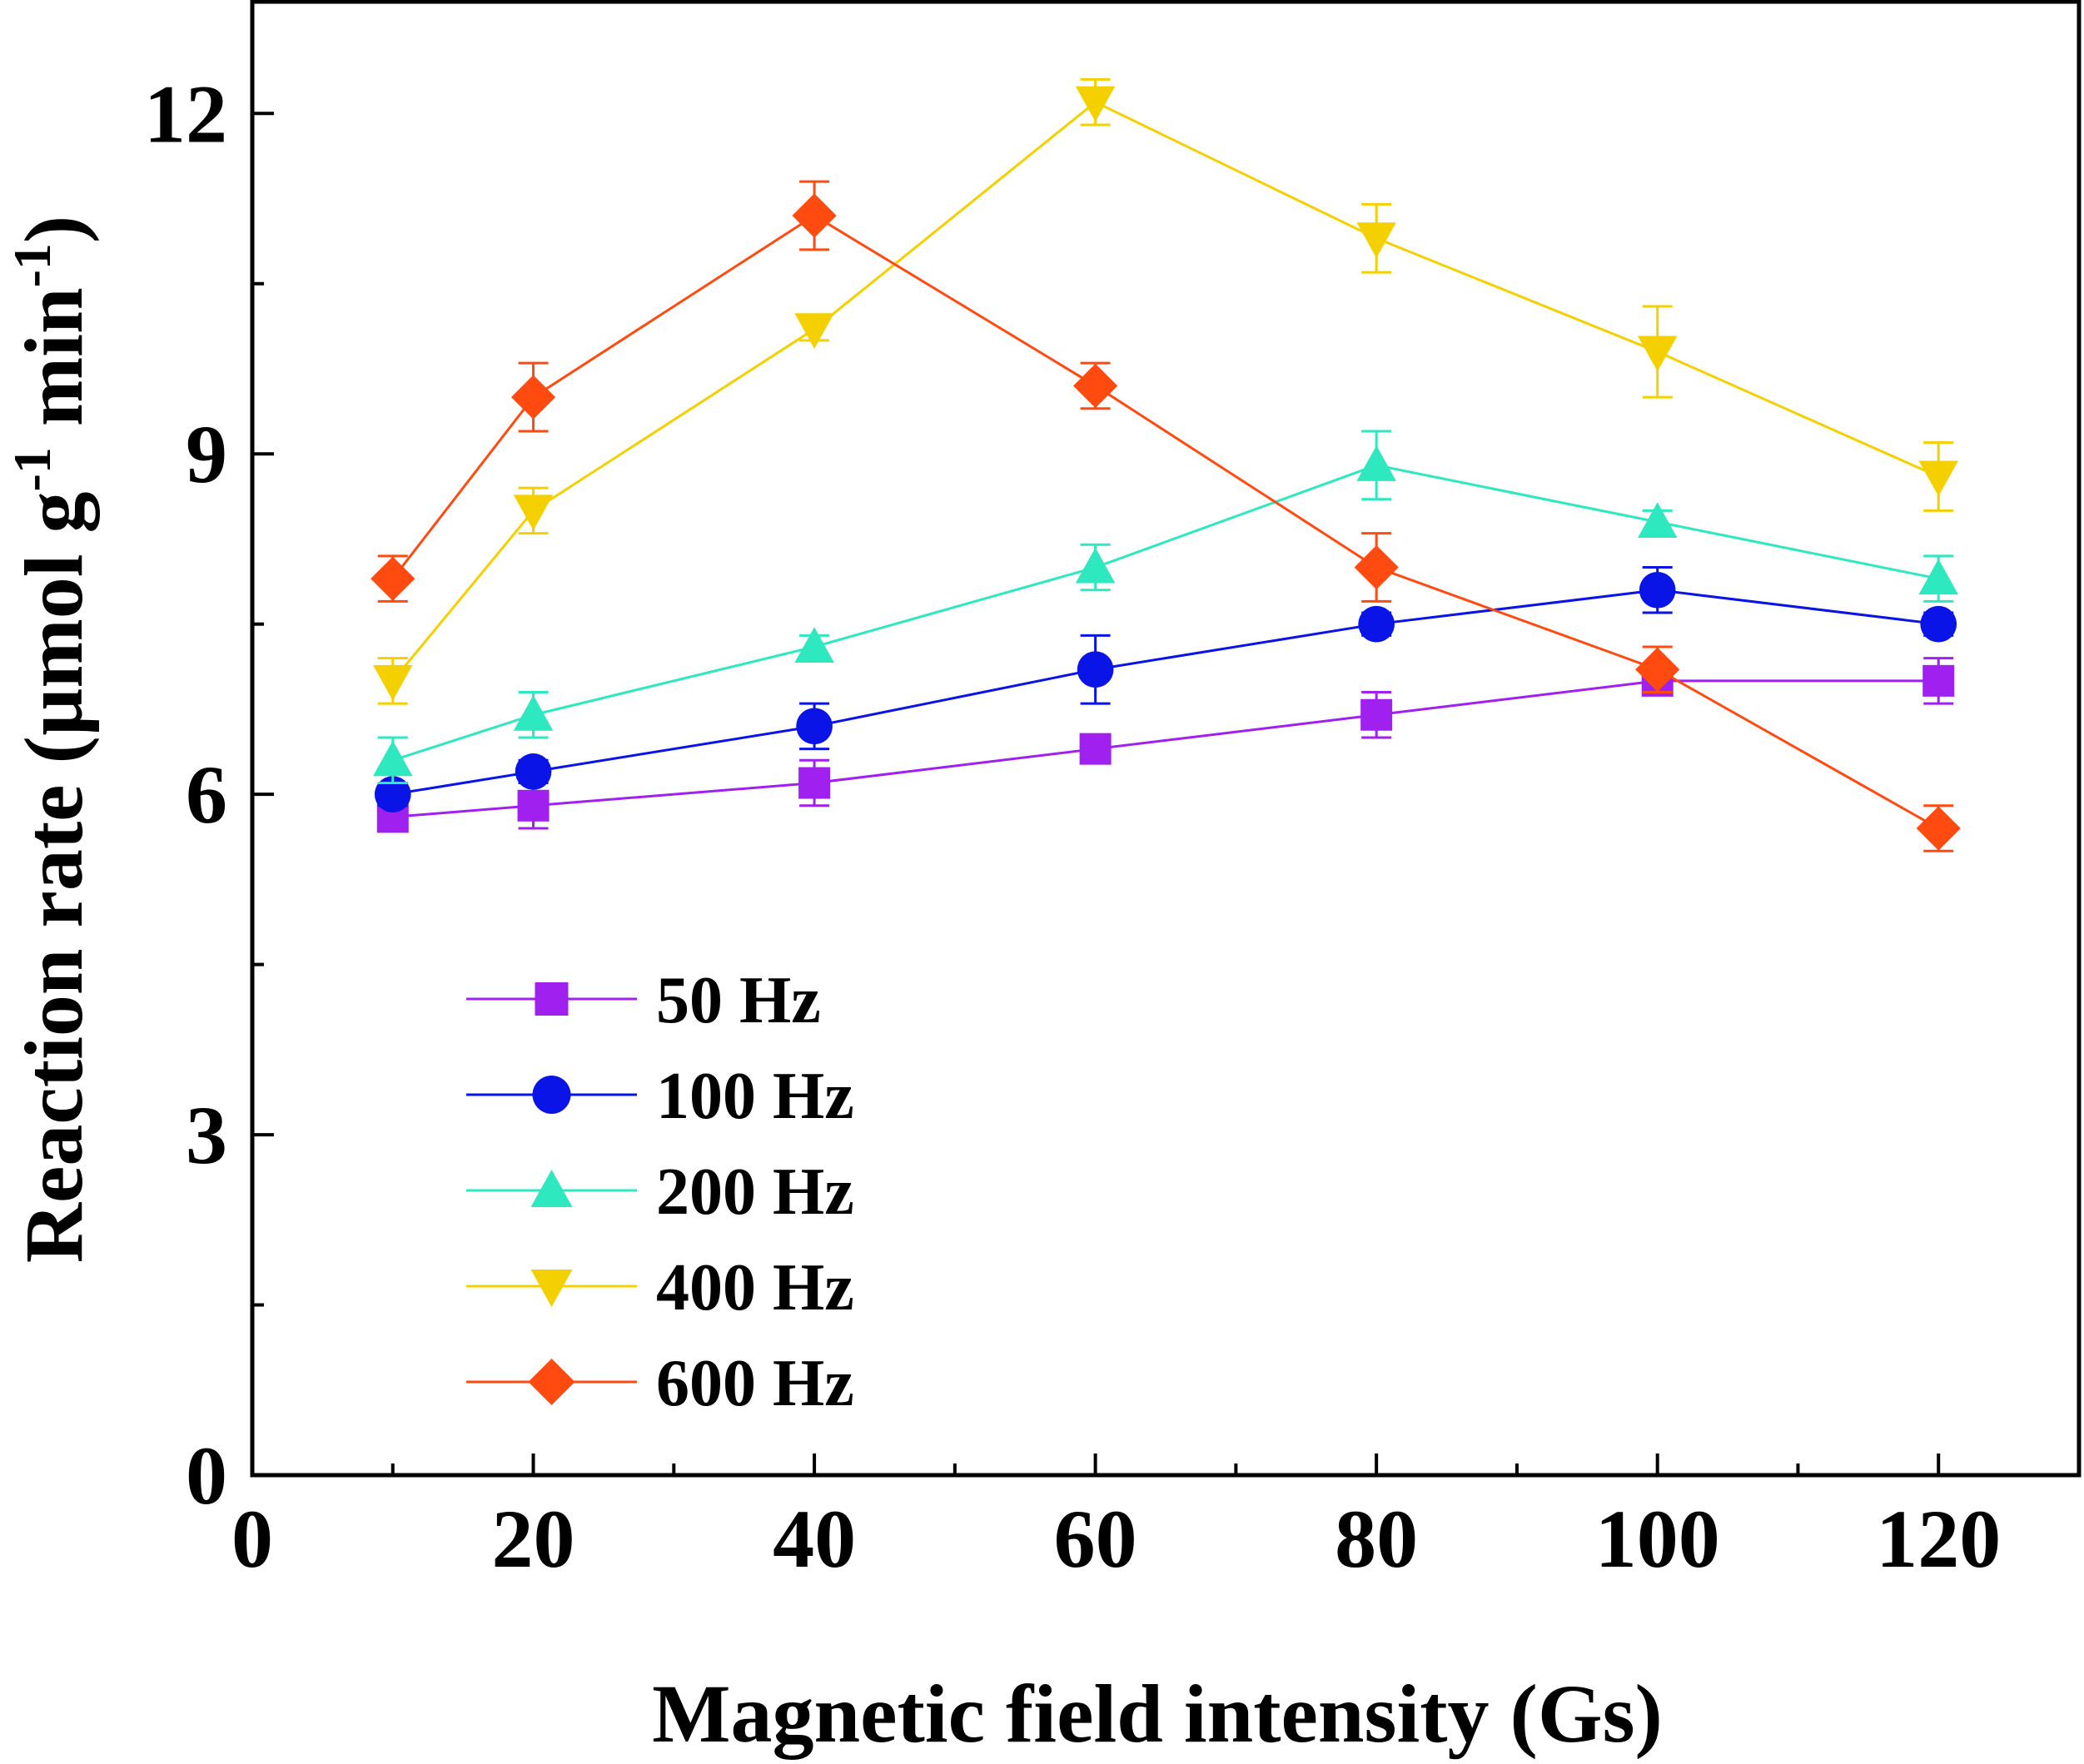 This screenshot has height=1764, width=2084. I want to click on legend-label: 50 Hz, so click(739, 1001).